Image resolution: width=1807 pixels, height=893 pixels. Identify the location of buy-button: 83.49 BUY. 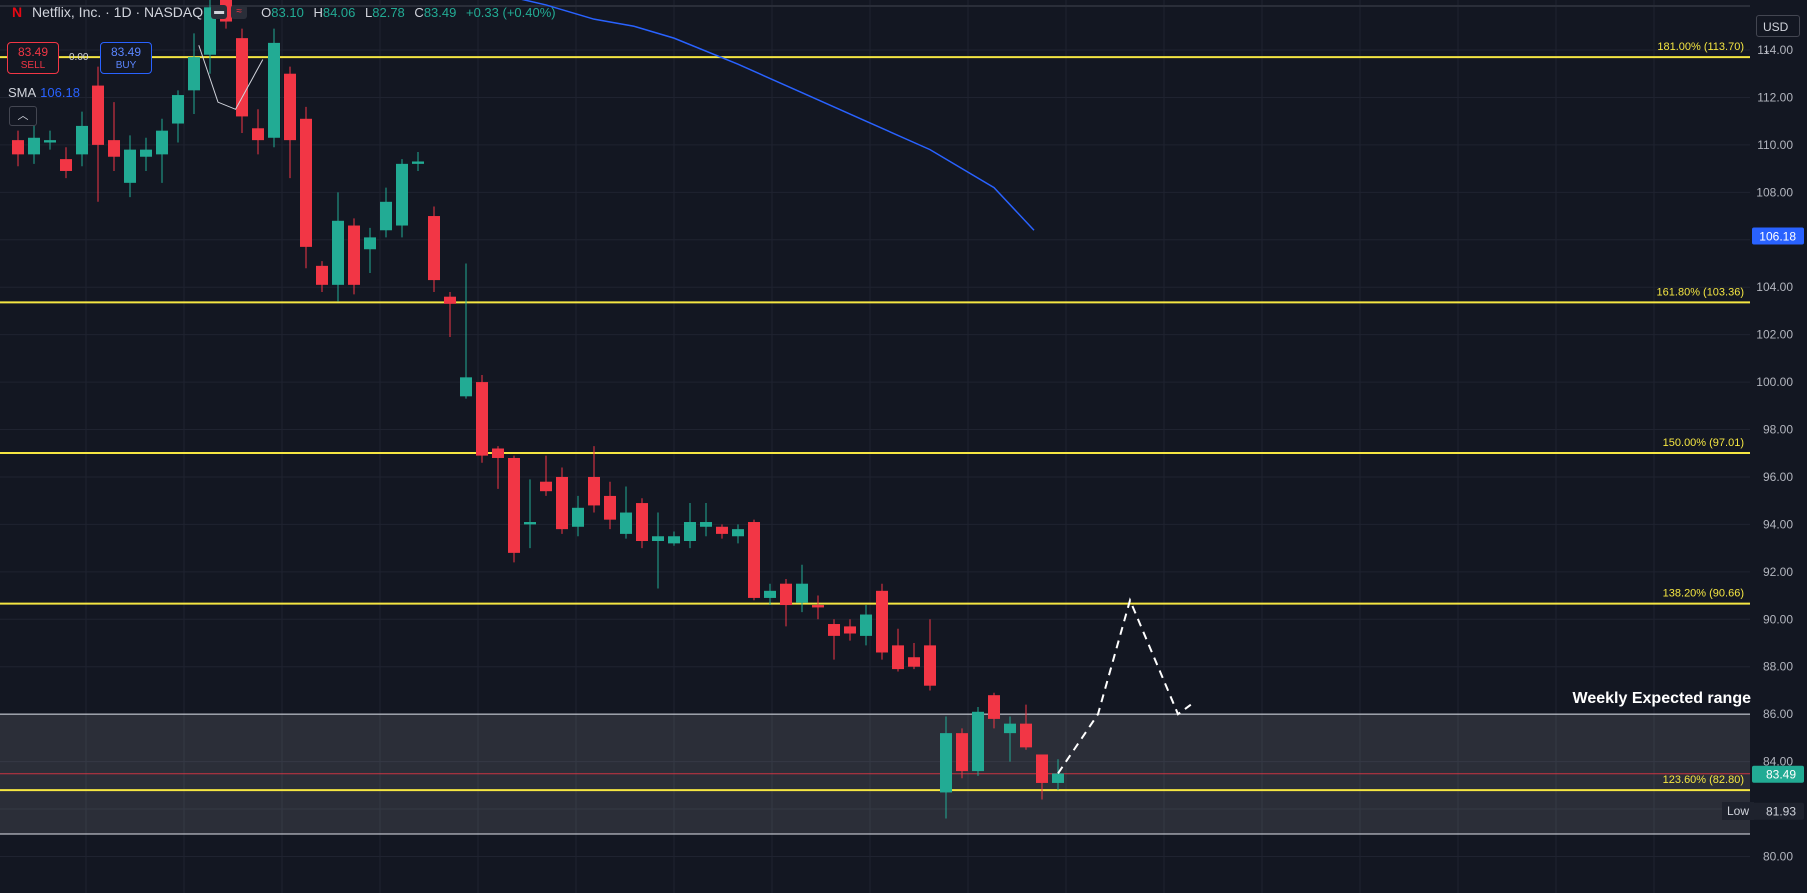
(126, 58).